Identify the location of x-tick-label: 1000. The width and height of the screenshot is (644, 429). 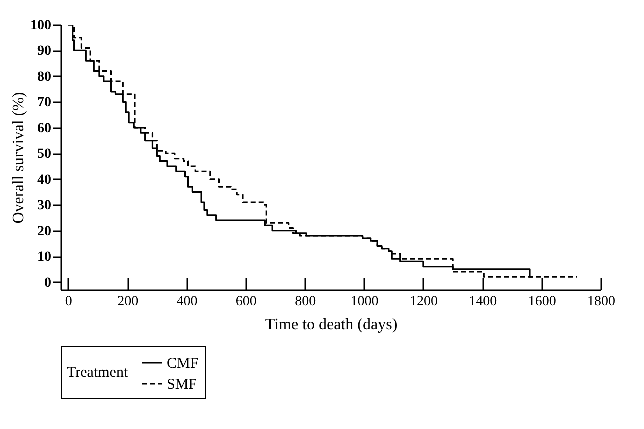
(364, 302).